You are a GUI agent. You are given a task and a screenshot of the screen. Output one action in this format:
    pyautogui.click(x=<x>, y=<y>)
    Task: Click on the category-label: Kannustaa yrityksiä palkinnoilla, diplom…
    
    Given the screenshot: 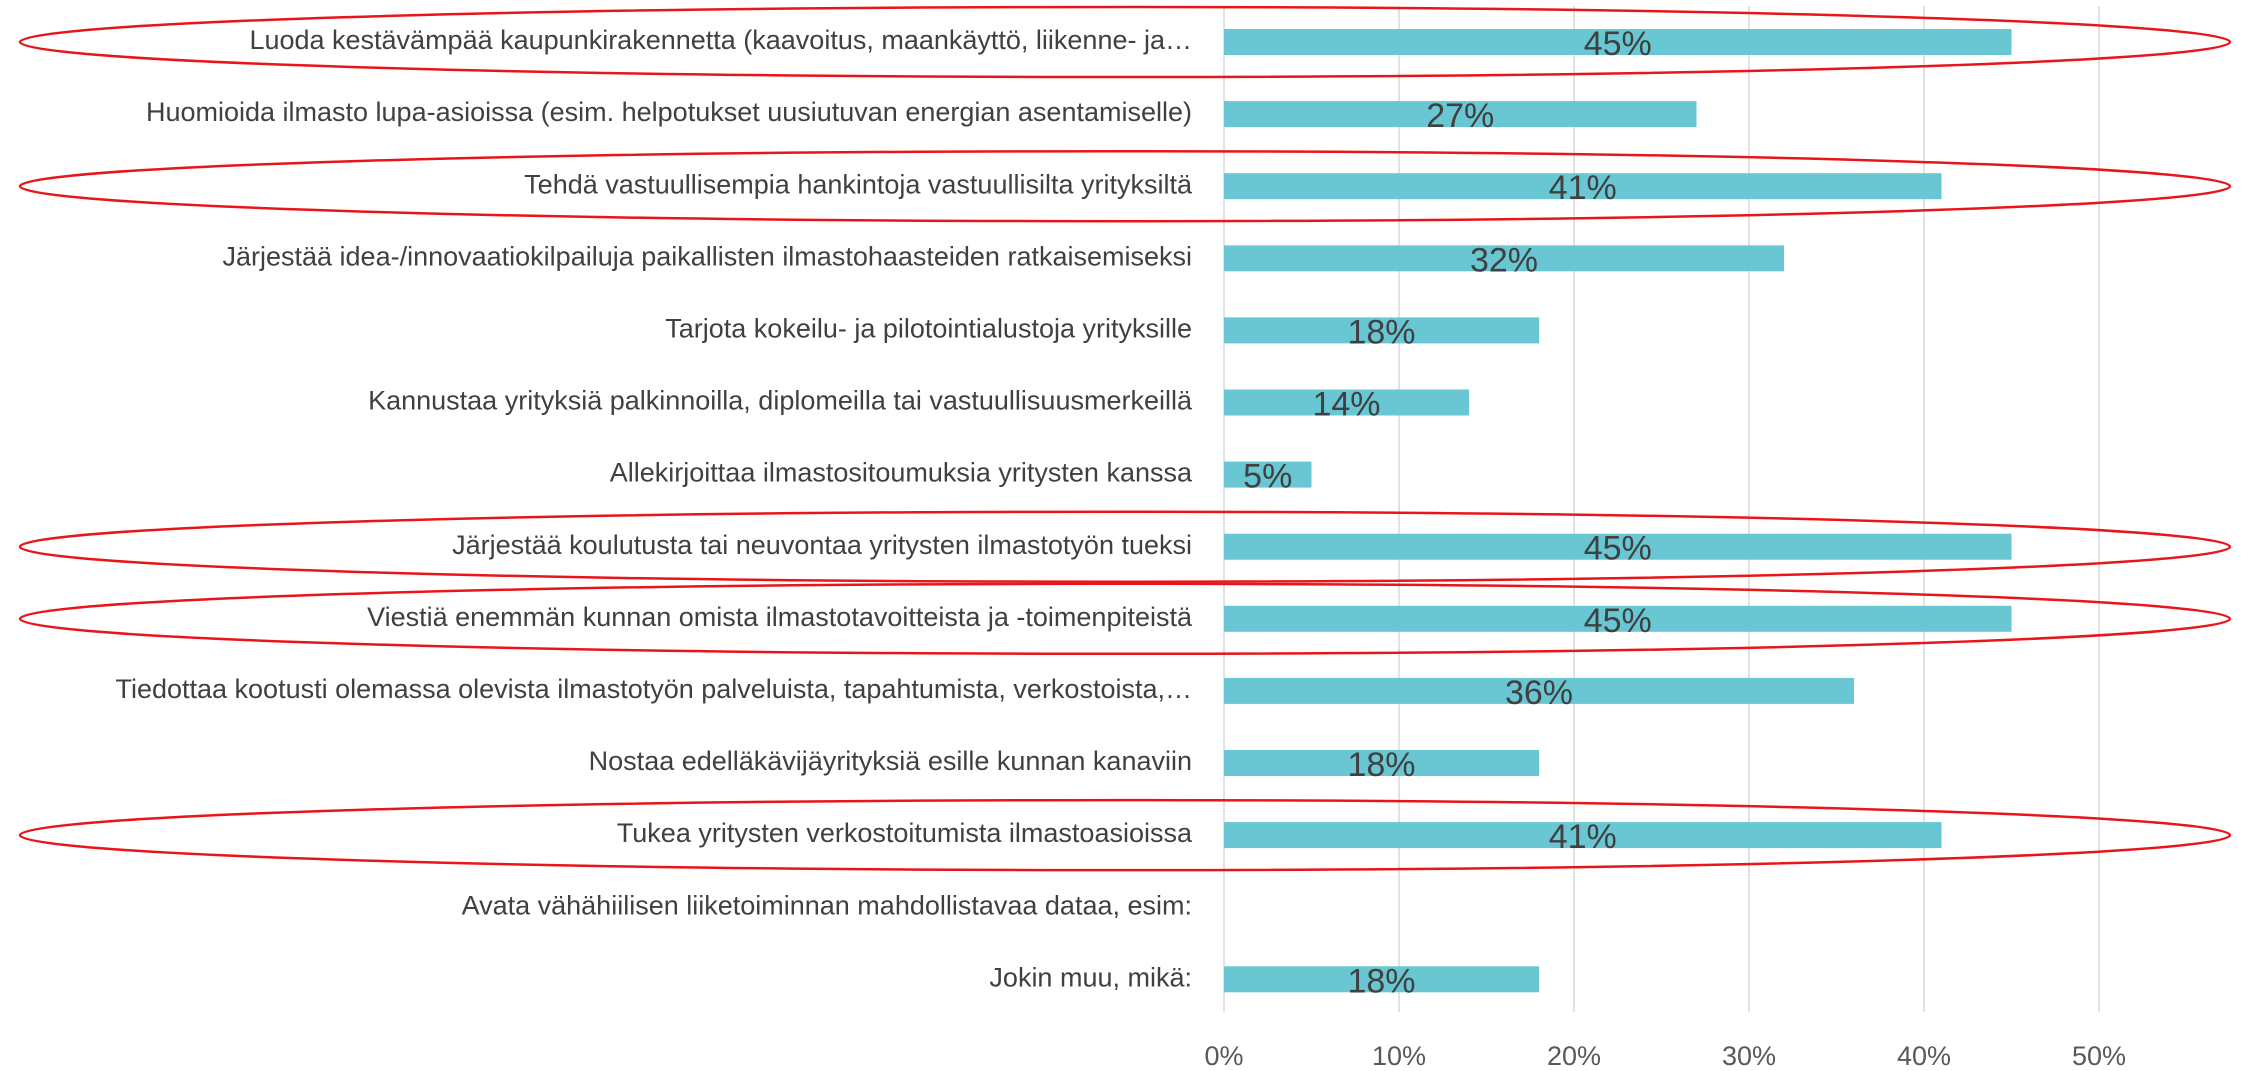 What is the action you would take?
    pyautogui.click(x=780, y=401)
    